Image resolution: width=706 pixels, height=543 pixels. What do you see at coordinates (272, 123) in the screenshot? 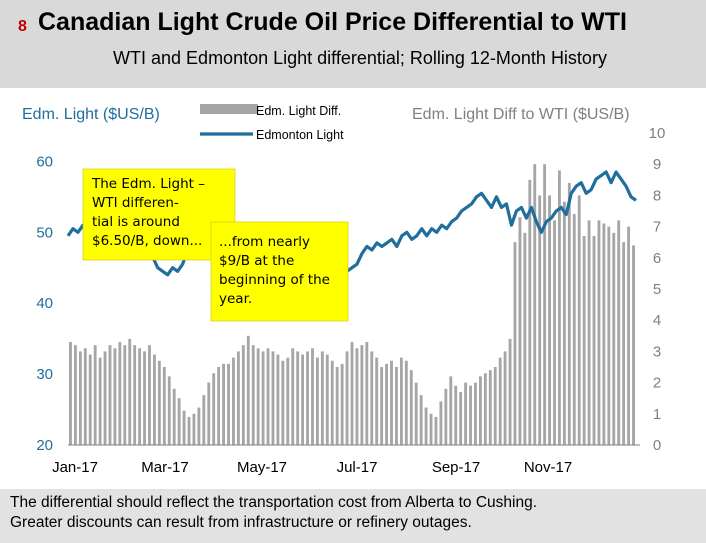
I see `legend: Edm. Light Diff. Edmonton Light` at bounding box center [272, 123].